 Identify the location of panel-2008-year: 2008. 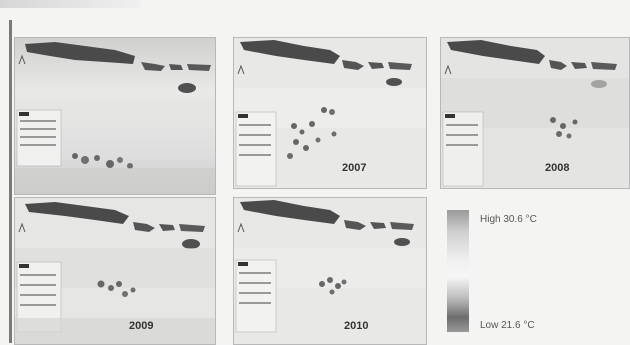
(557, 168).